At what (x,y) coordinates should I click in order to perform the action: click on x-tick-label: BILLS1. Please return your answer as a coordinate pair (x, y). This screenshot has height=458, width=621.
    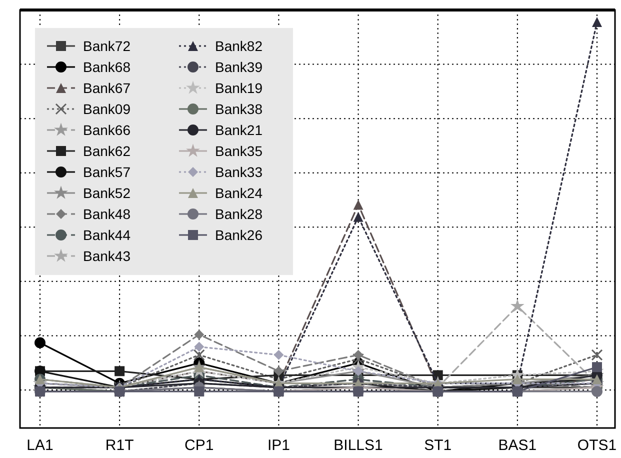
    Looking at the image, I should click on (358, 445).